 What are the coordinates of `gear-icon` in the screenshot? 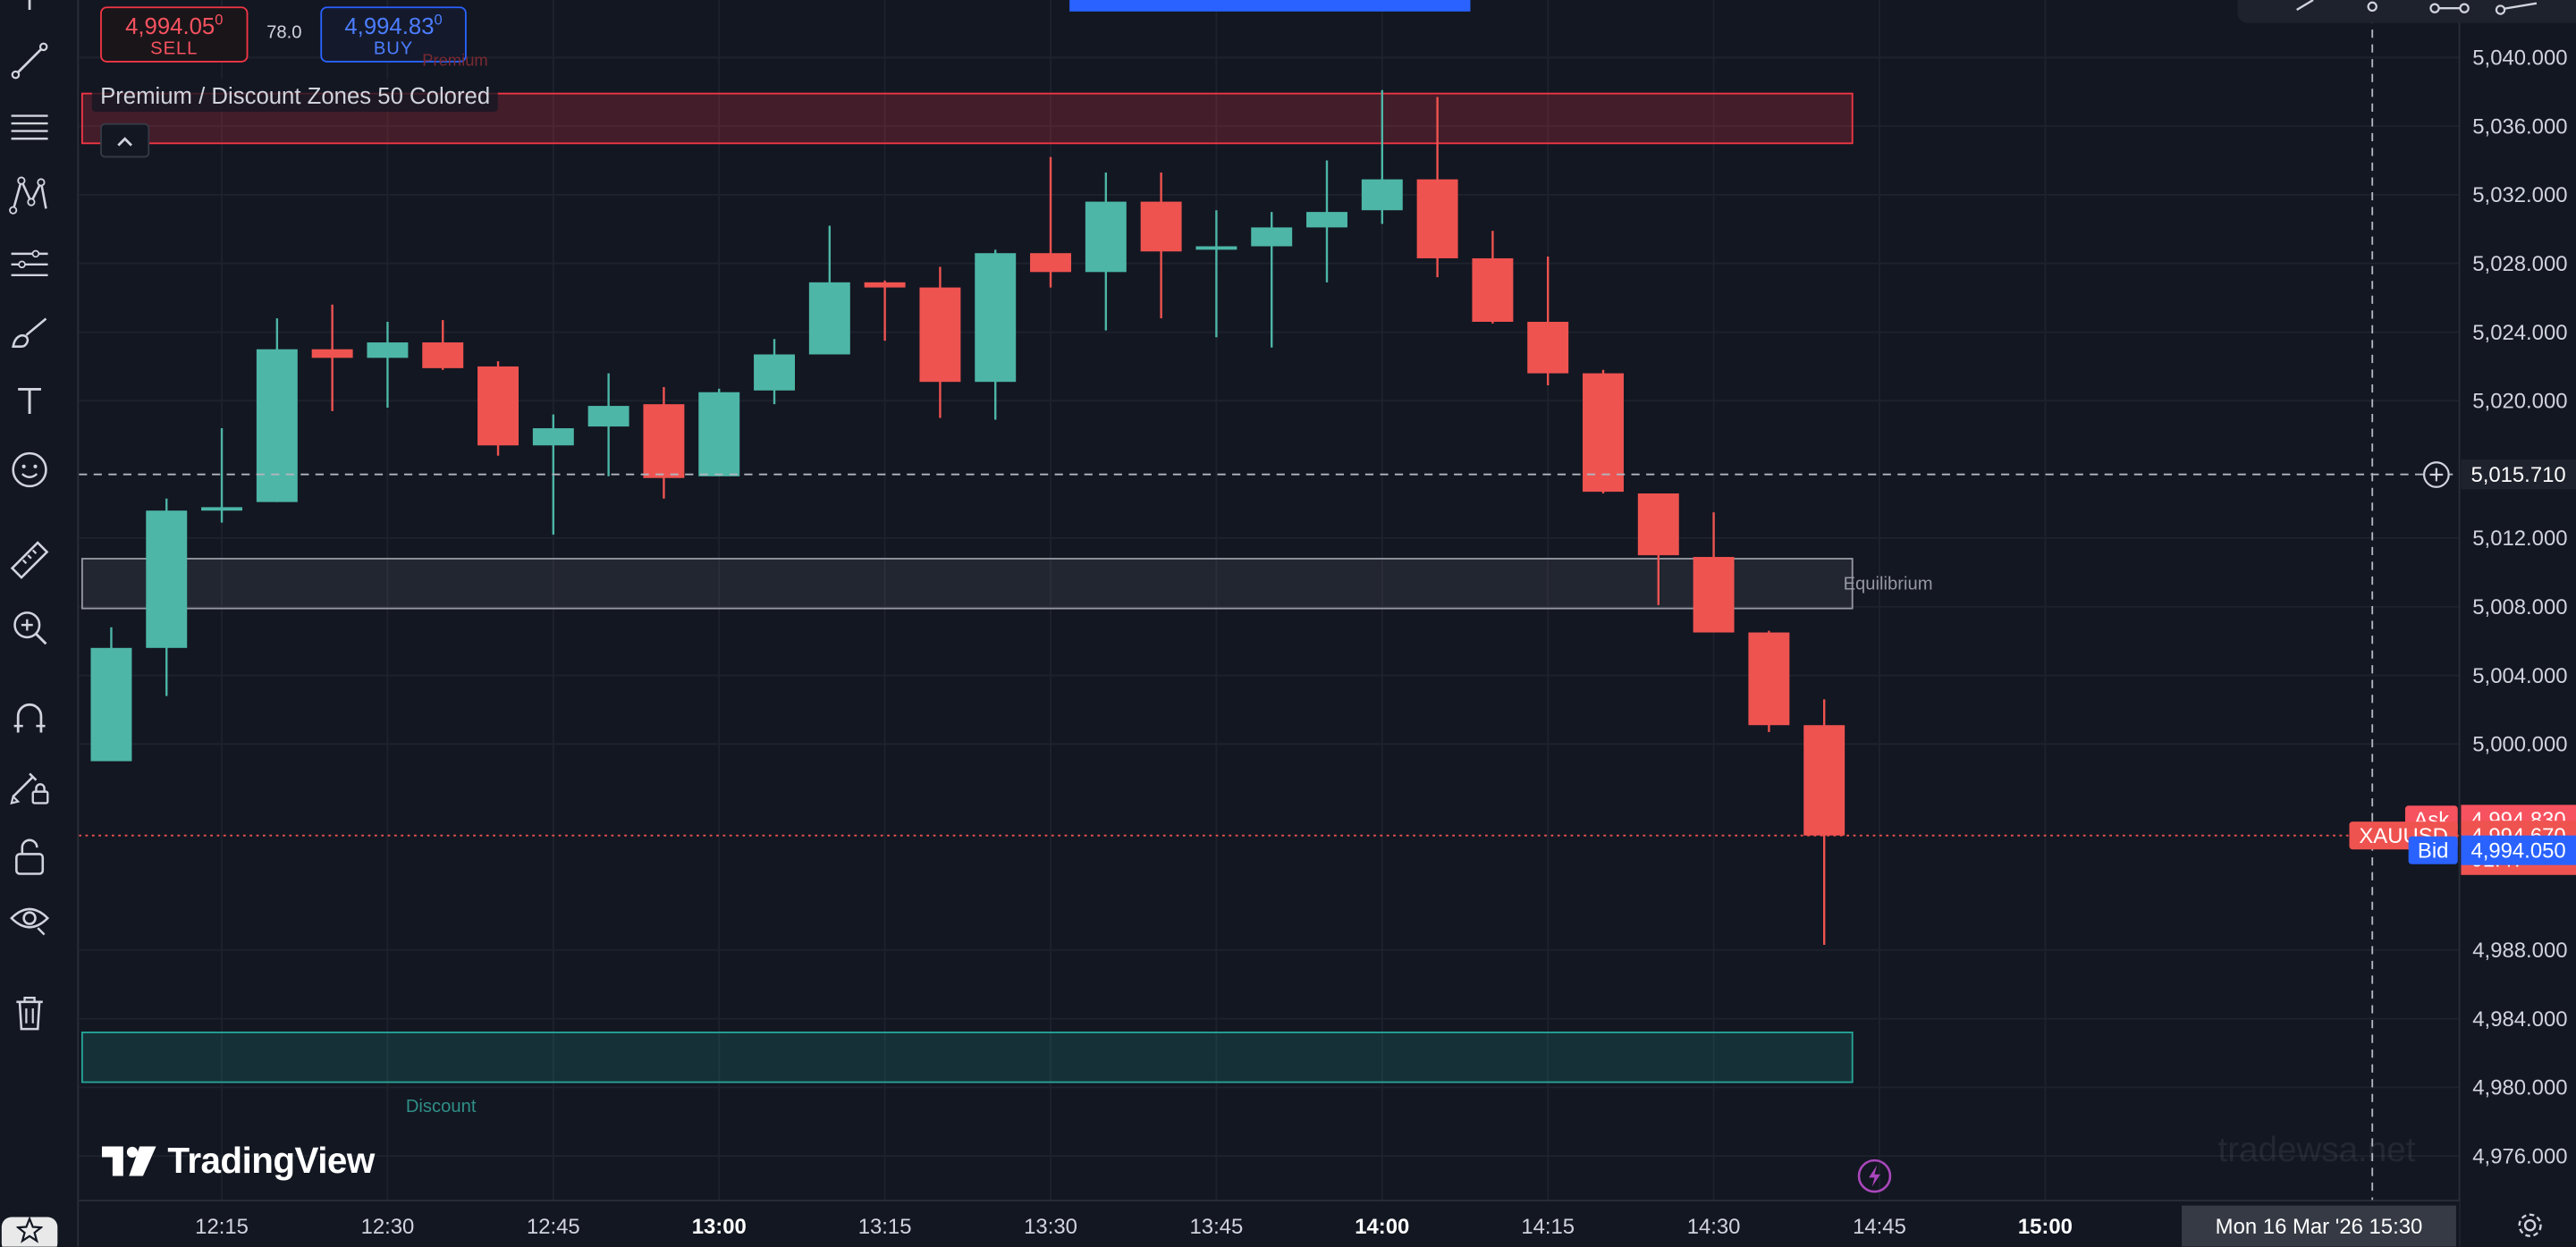 It's located at (2530, 1225).